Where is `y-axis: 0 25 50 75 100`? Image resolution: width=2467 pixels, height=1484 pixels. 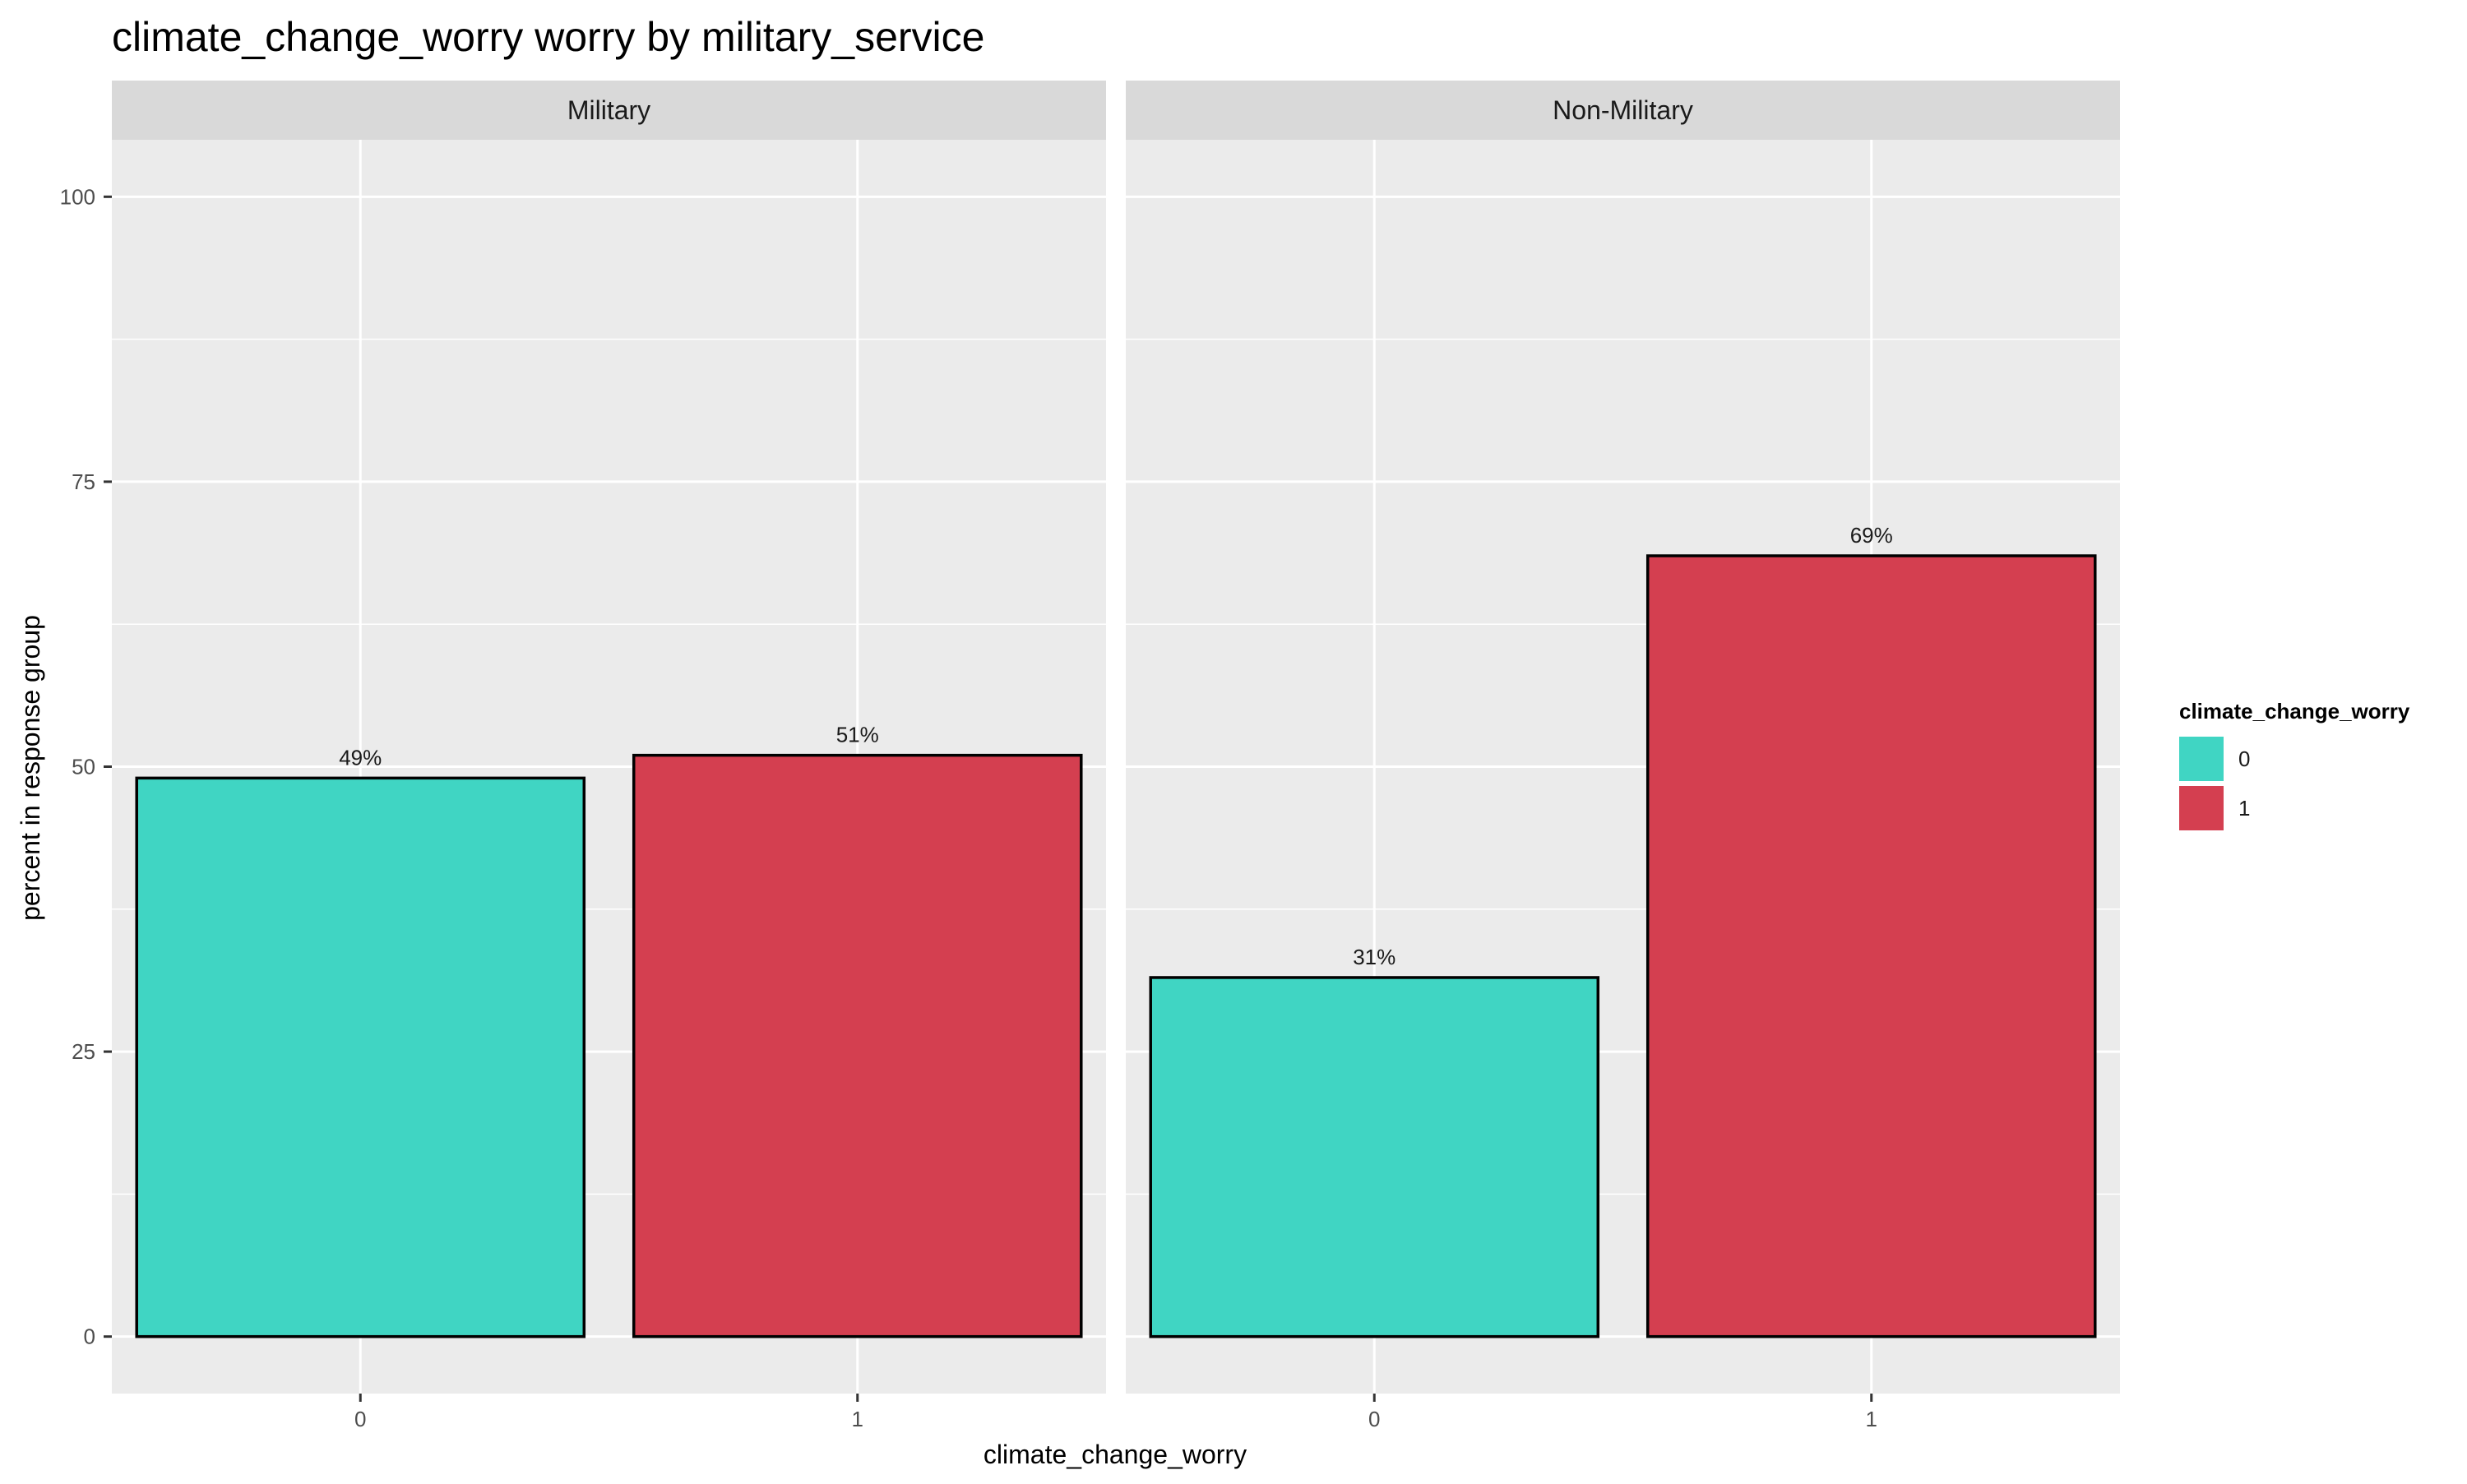 y-axis: 0 25 50 75 100 is located at coordinates (86, 766).